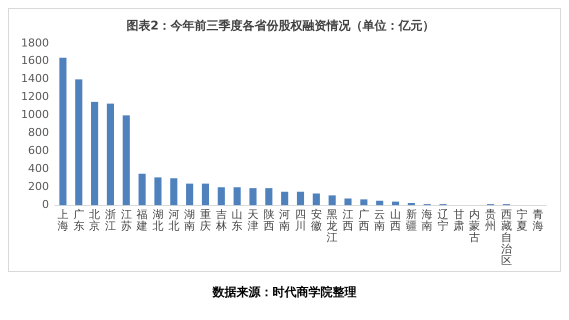 Image resolution: width=569 pixels, height=320 pixels. I want to click on x-tick-label: 江西, so click(348, 220).